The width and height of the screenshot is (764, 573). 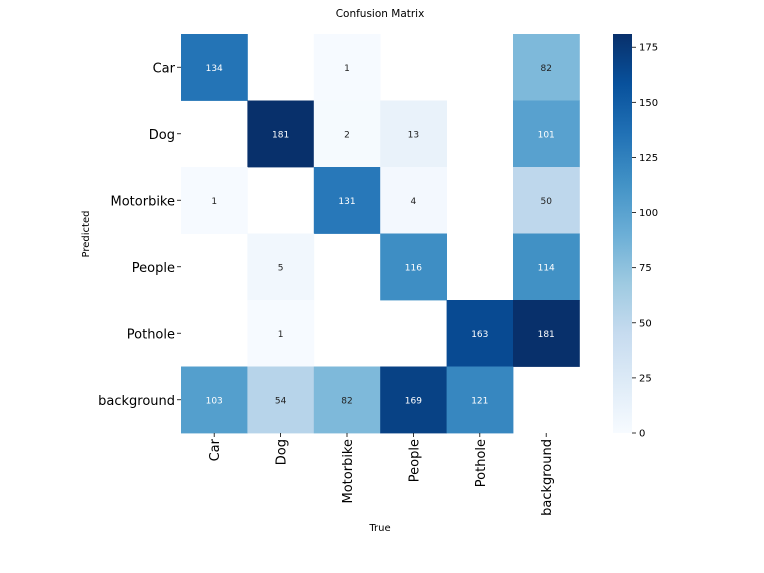 What do you see at coordinates (151, 334) in the screenshot?
I see `y-tick-label: Pothole` at bounding box center [151, 334].